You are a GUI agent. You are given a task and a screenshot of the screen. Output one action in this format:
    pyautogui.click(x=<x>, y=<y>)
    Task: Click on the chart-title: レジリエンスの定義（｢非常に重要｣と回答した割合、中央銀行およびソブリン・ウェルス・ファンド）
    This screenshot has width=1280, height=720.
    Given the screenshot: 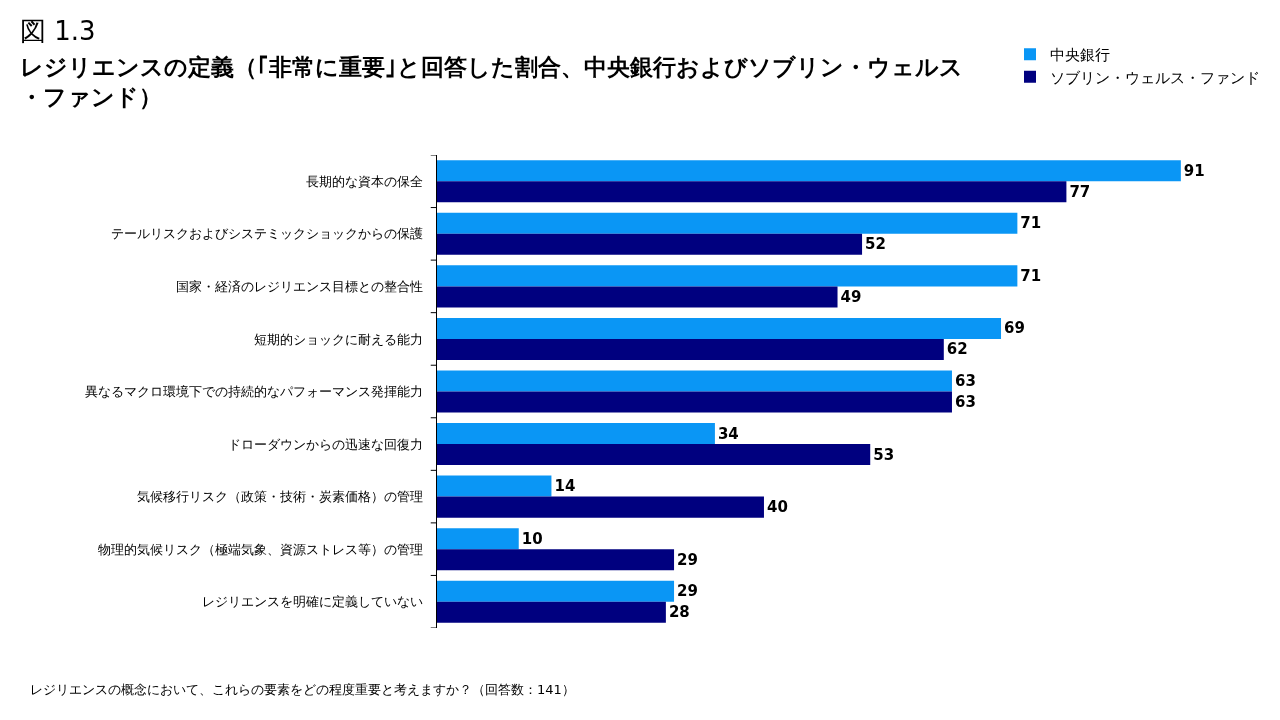 What is the action you would take?
    pyautogui.click(x=491, y=82)
    